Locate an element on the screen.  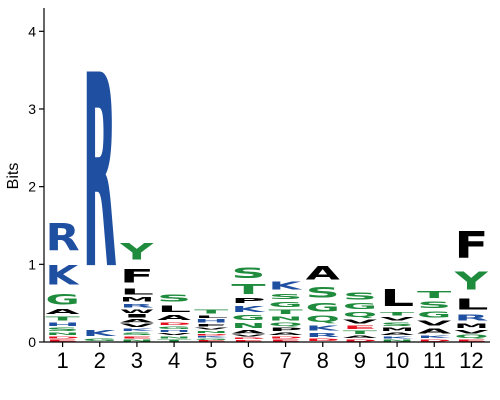
logo-letter-I: I is located at coordinates (137, 316).